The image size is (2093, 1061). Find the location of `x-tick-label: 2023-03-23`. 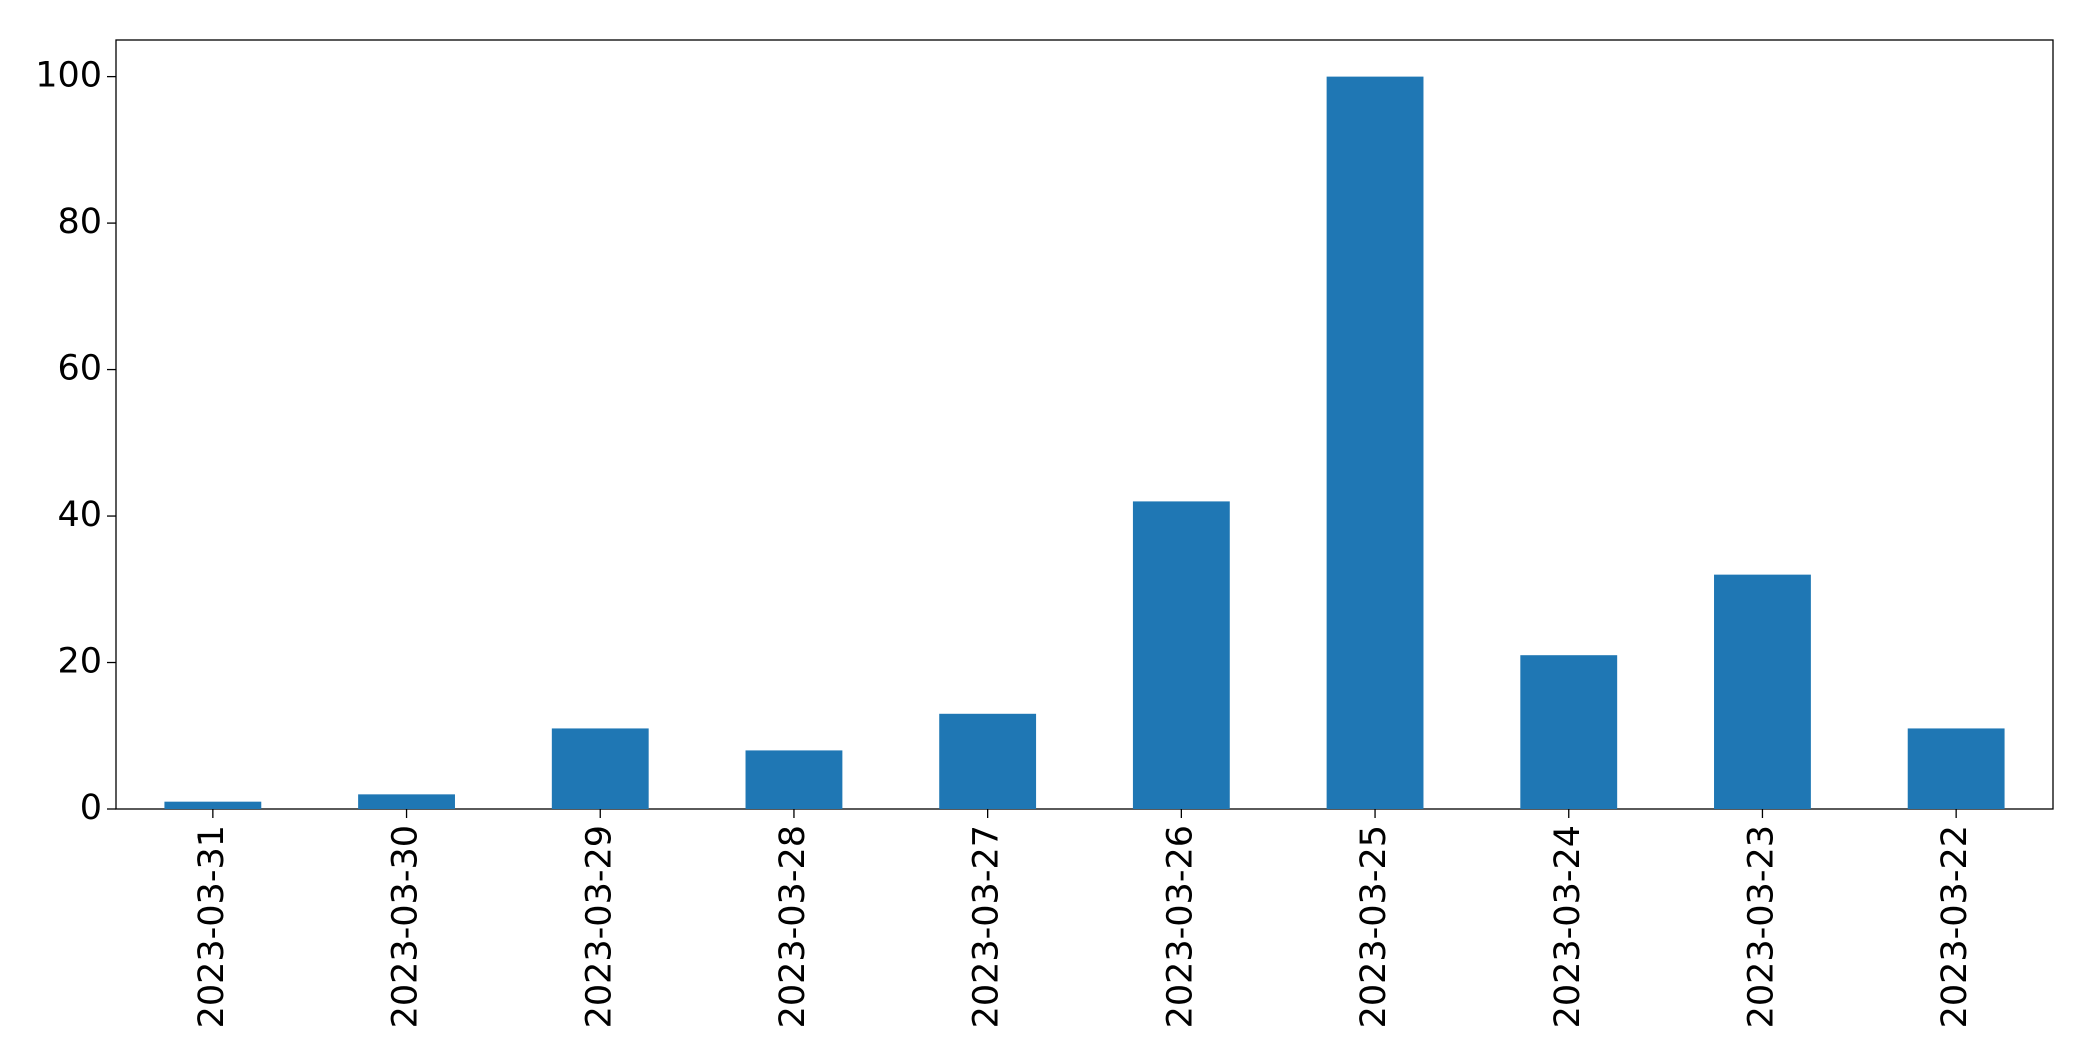

x-tick-label: 2023-03-23 is located at coordinates (1761, 926).